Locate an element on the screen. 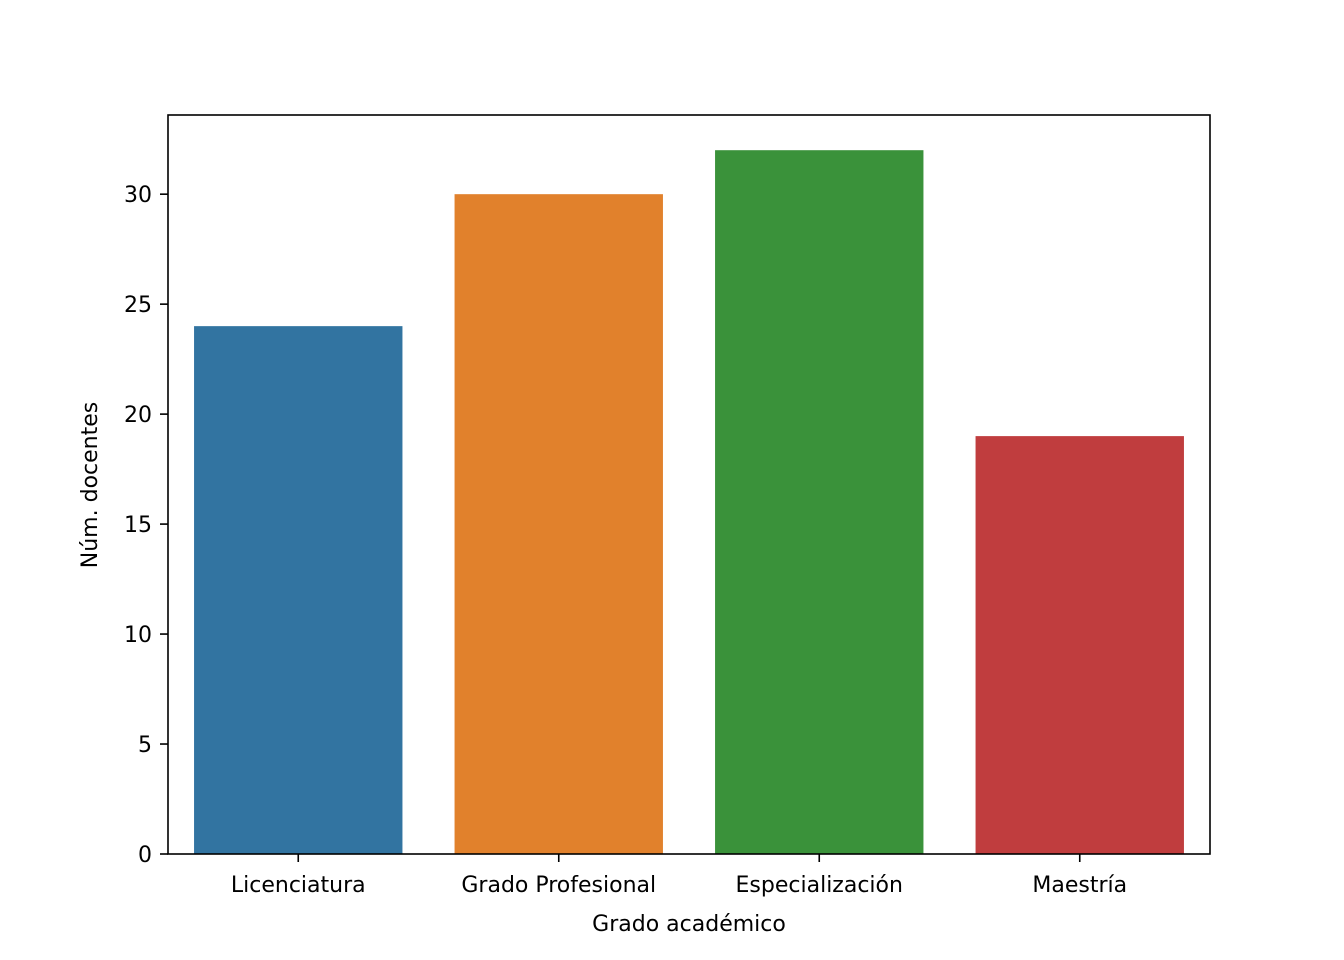 The height and width of the screenshot is (960, 1344). y-tick-label: 5 is located at coordinates (145, 745).